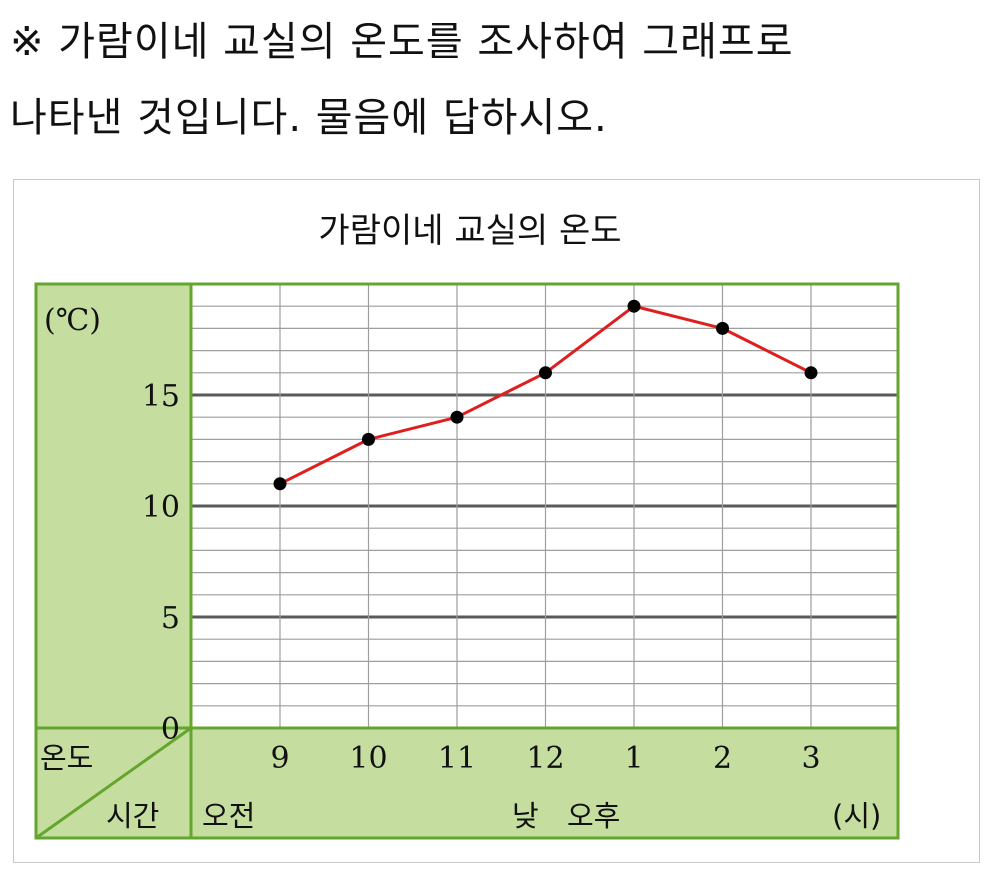  I want to click on x-tick-label: 12, so click(545, 758).